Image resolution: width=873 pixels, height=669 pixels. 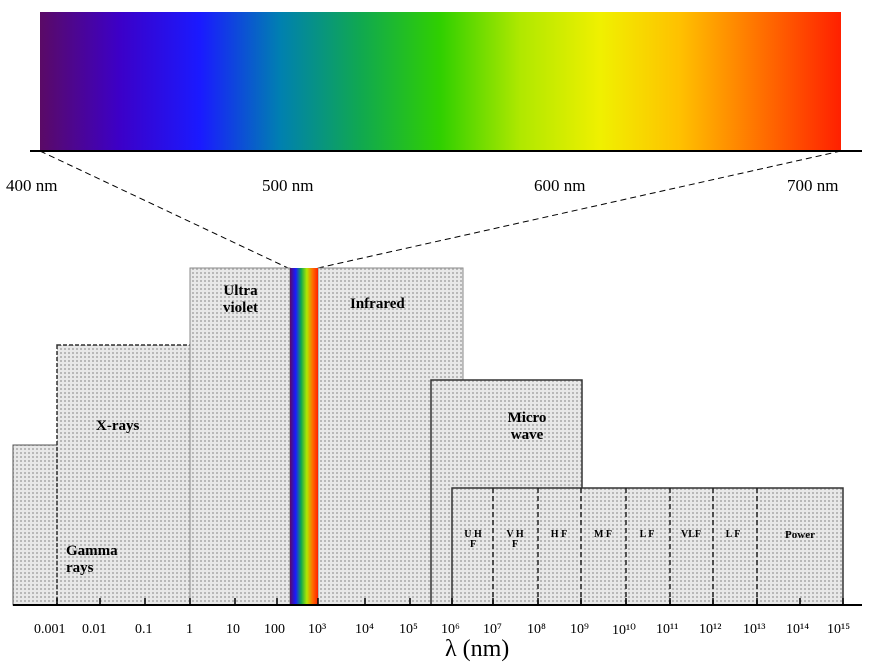 I want to click on band-label-mf: M F, so click(x=603, y=534).